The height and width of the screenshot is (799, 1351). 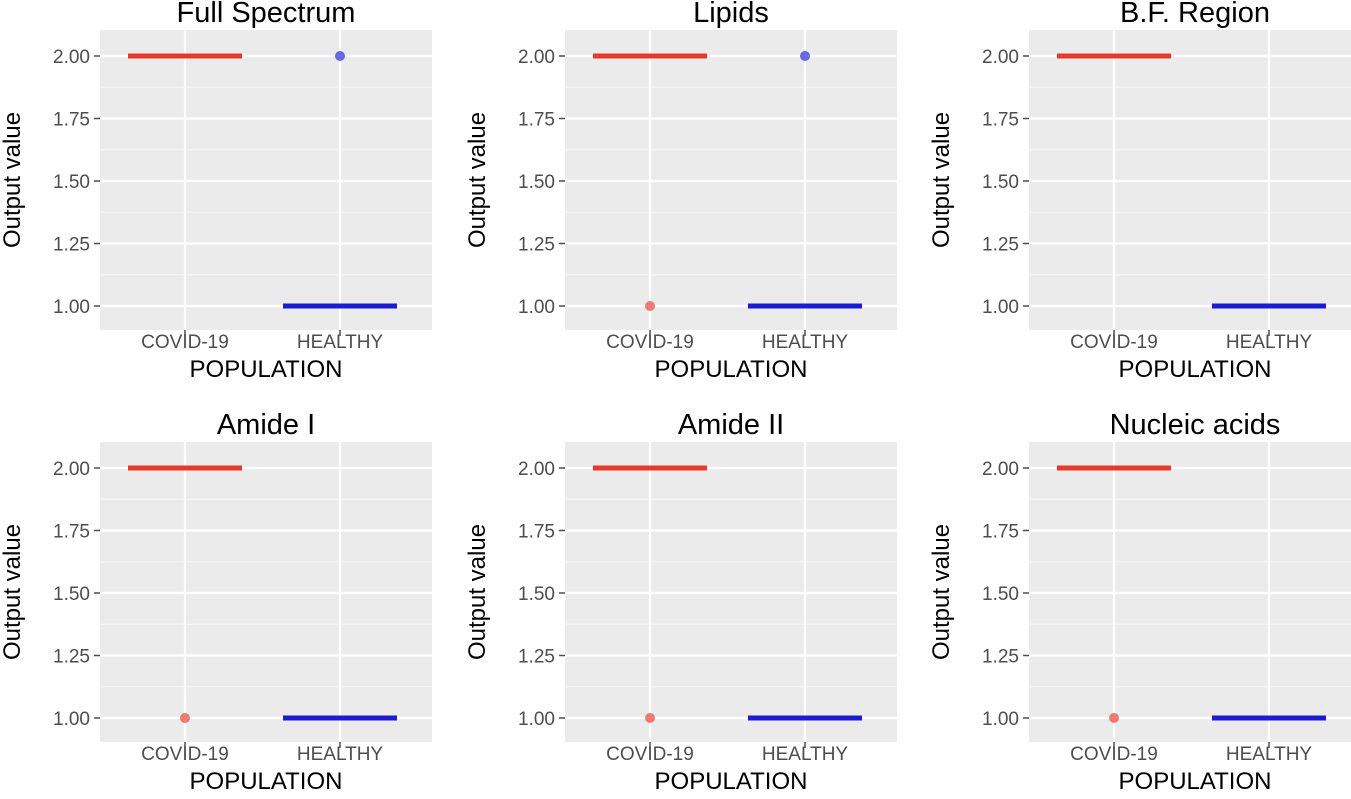 What do you see at coordinates (731, 14) in the screenshot?
I see `chart-title: Lipids` at bounding box center [731, 14].